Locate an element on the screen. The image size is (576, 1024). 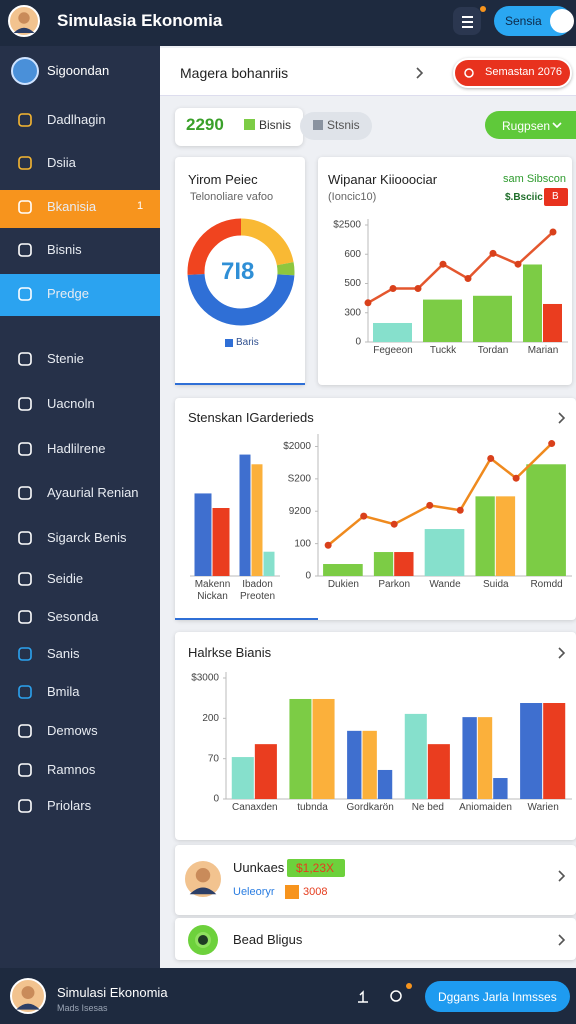
sidebar-item: Dsiia is located at coordinates (61, 163).